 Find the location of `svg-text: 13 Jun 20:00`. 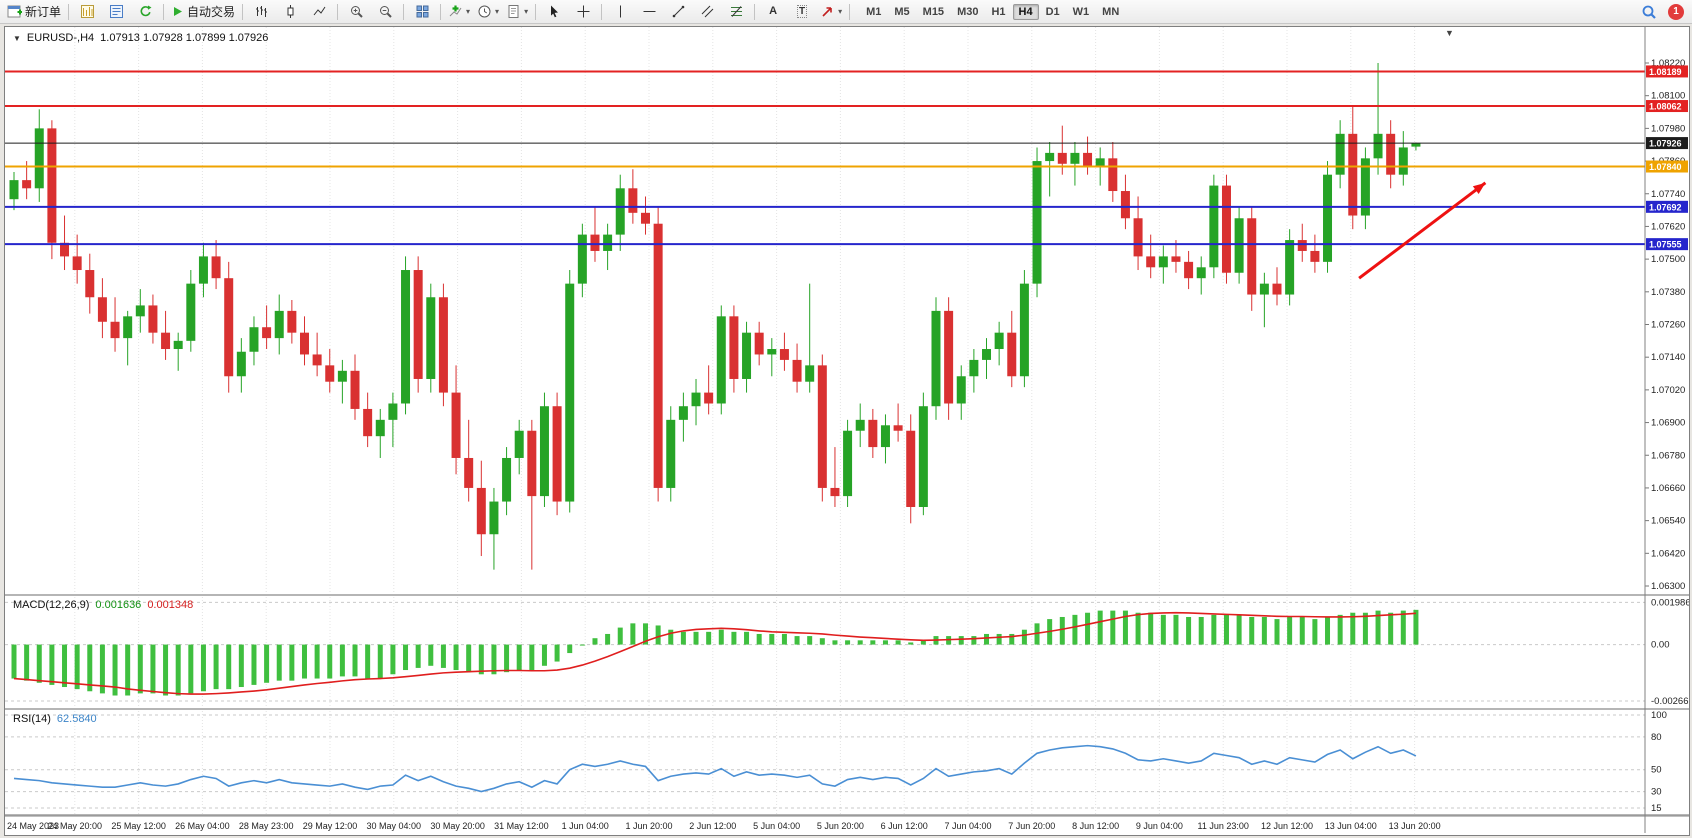

svg-text: 13 Jun 20:00 is located at coordinates (1415, 826).